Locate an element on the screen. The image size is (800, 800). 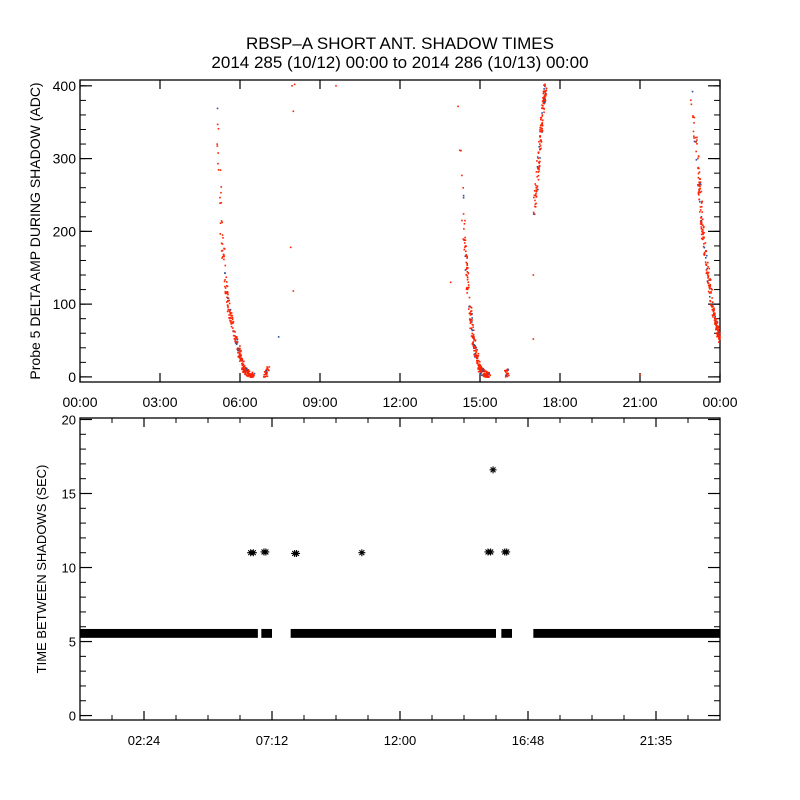
amplitude-y-label: Probe 5 DELTA AMP DURING SHADOW (ADC) is located at coordinates (35, 230).